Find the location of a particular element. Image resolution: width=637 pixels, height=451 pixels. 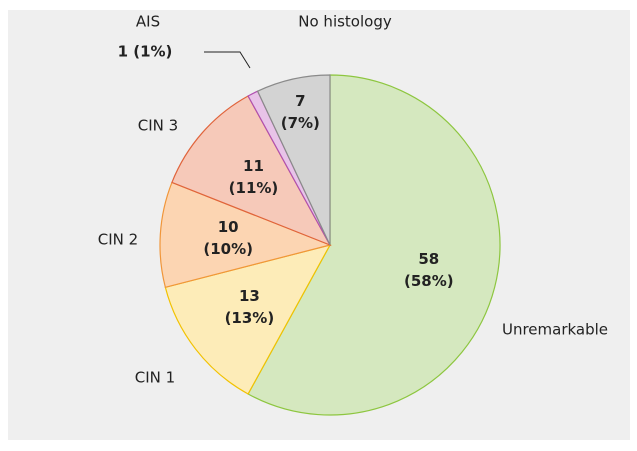

value-label: (7%) is located at coordinates (300, 123).